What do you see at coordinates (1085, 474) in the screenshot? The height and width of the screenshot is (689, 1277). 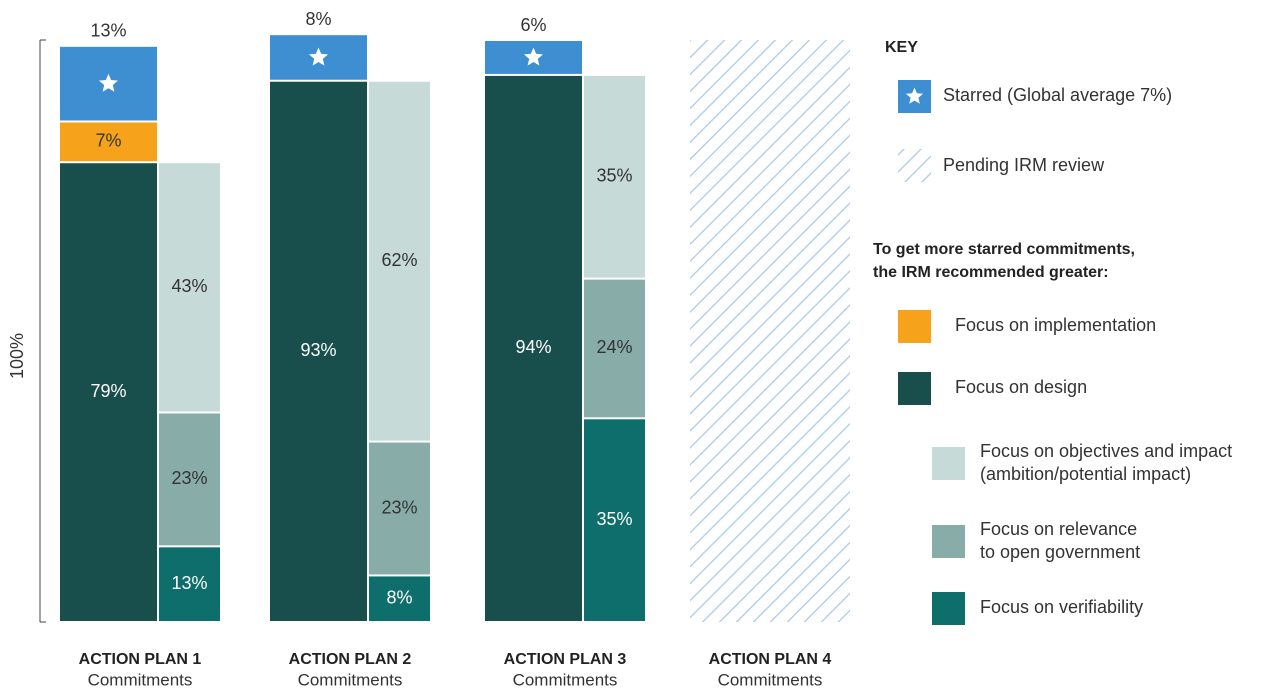 I see `legend-label: (ambition/potential impact)` at bounding box center [1085, 474].